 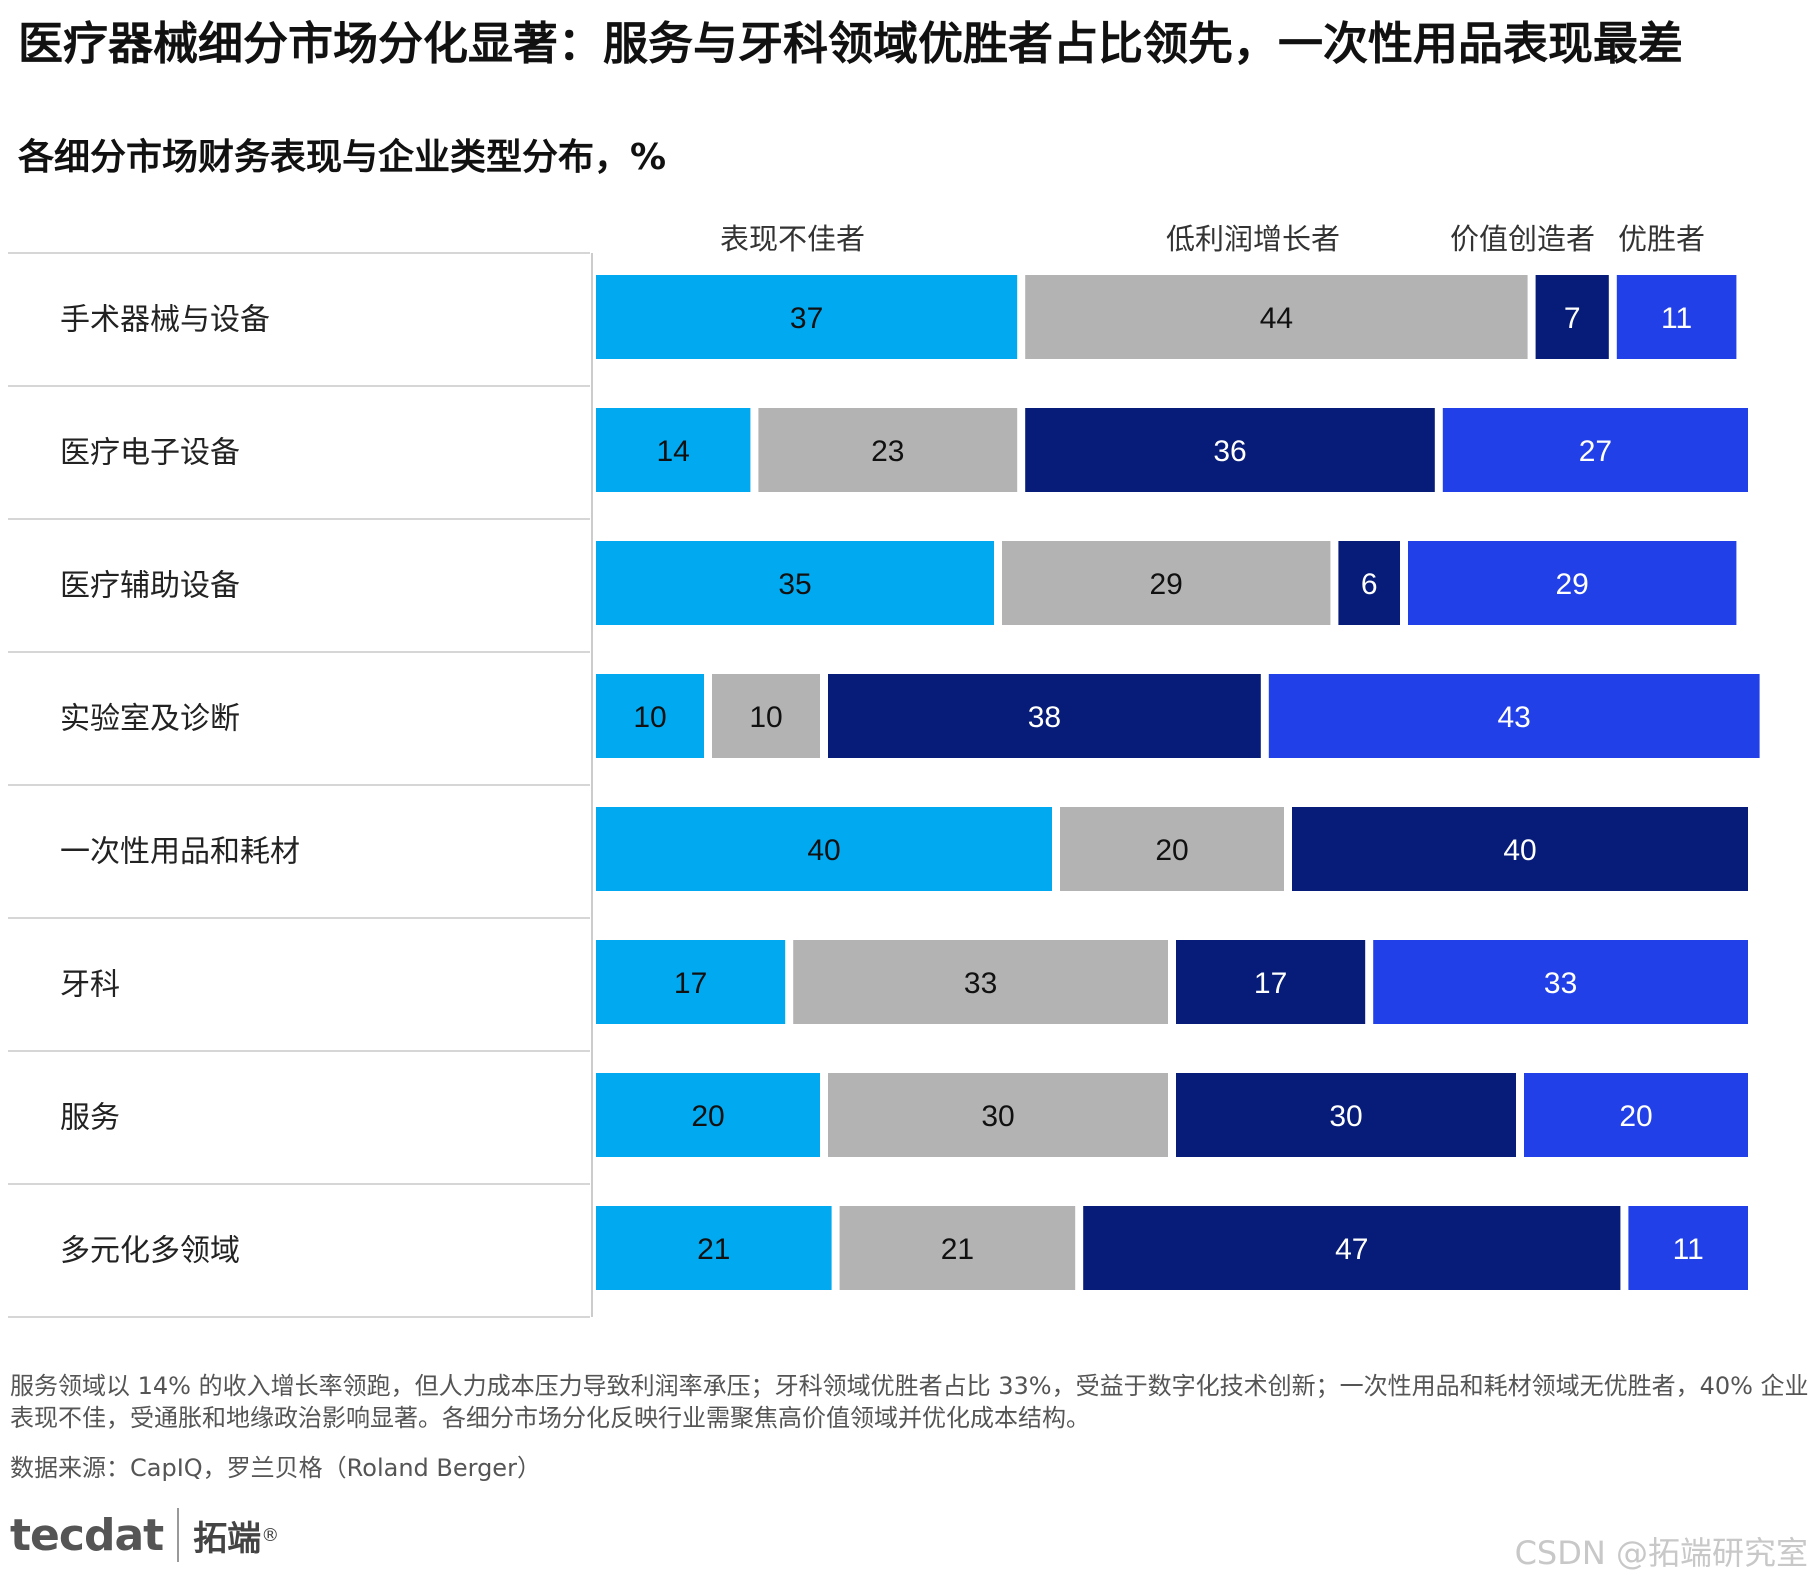 I want to click on category-label: 一次性用品和耗材, so click(x=180, y=852).